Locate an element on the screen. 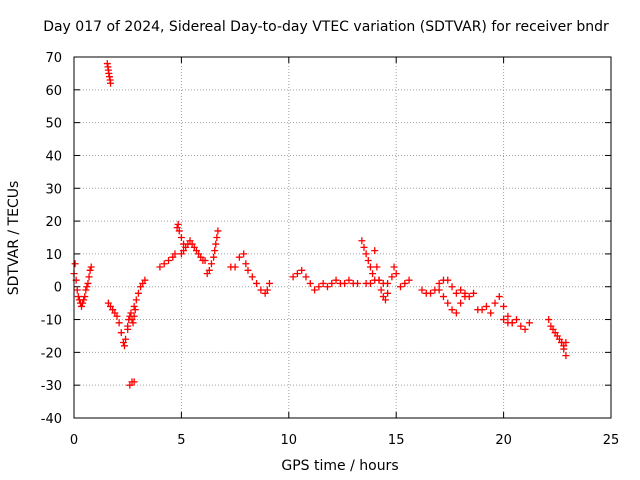 The image size is (640, 480). series-seg11 is located at coordinates (325, 280).